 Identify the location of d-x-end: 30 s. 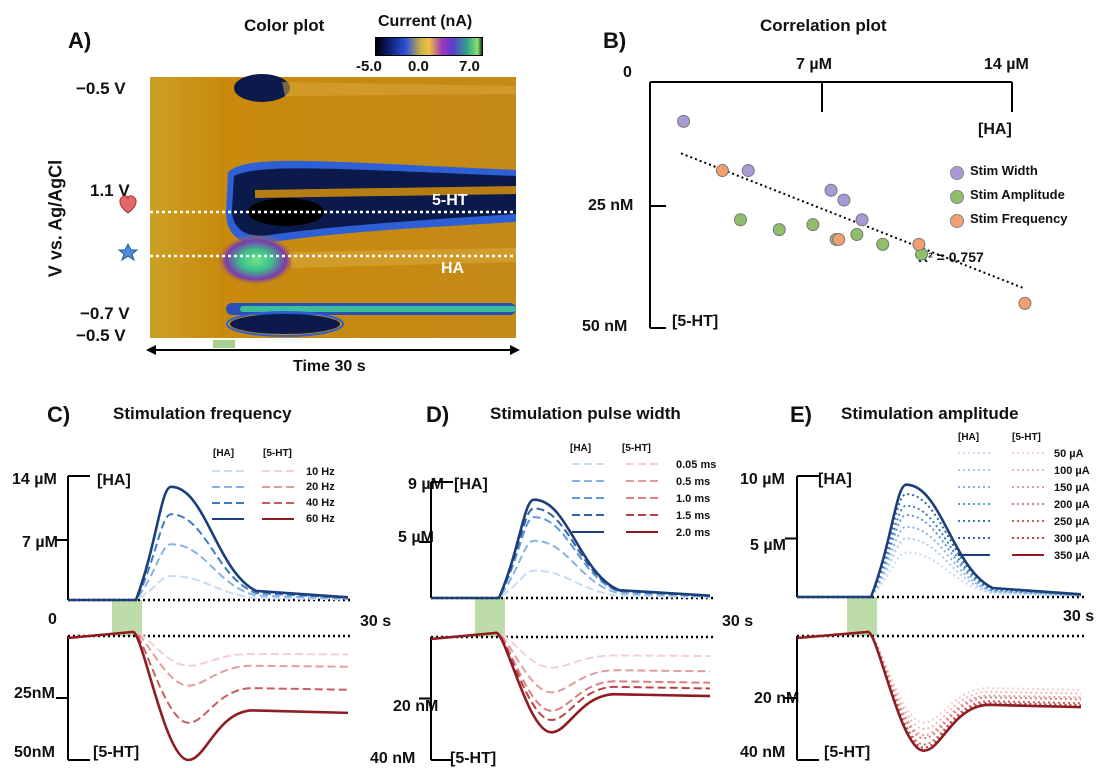
(738, 621).